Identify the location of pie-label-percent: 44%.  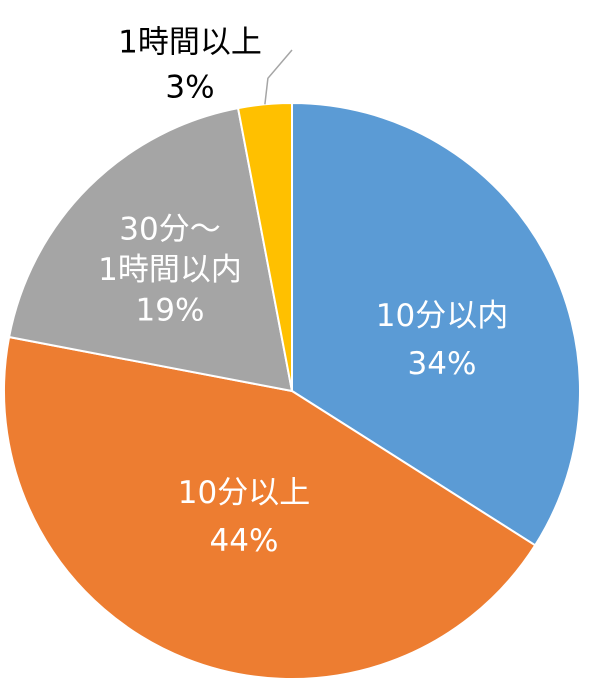
(244, 540).